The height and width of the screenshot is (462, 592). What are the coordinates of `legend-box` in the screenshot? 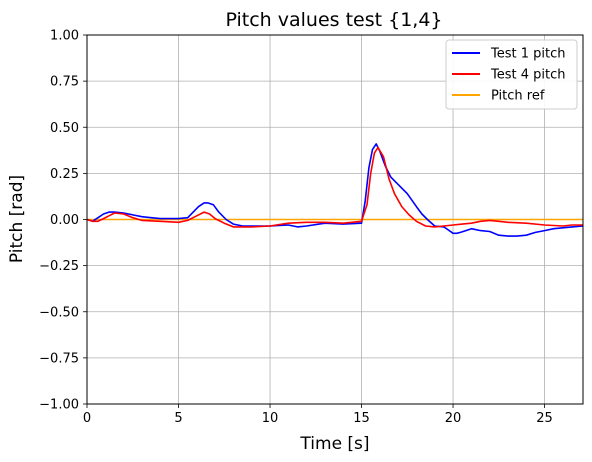 It's located at (511, 74).